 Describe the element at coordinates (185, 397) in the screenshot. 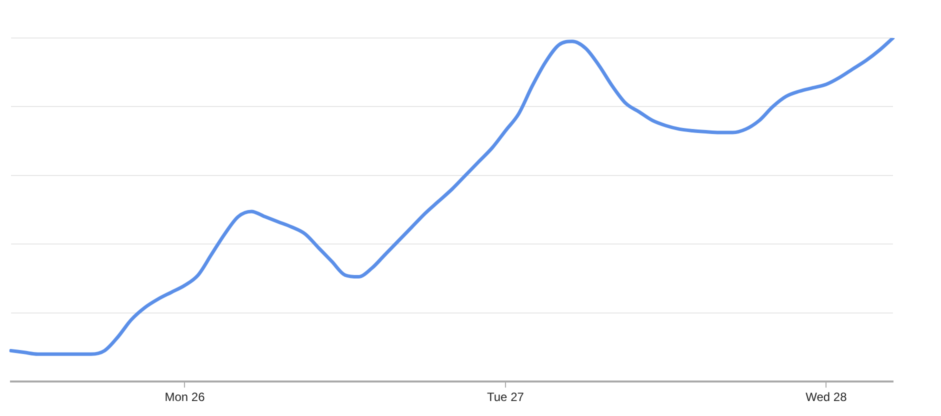

I see `x-tick-label: Mon 26` at that location.